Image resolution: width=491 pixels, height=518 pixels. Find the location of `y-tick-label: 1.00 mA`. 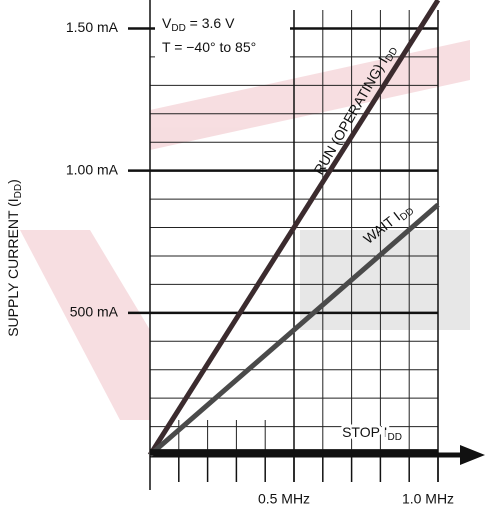

y-tick-label: 1.00 mA is located at coordinates (92, 169).